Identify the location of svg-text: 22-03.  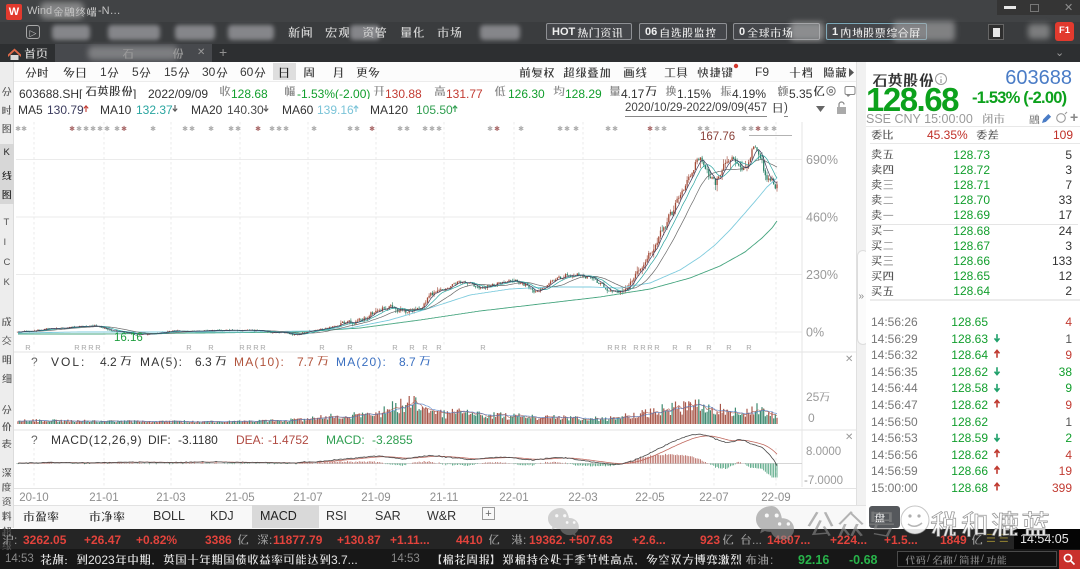
(582, 498).